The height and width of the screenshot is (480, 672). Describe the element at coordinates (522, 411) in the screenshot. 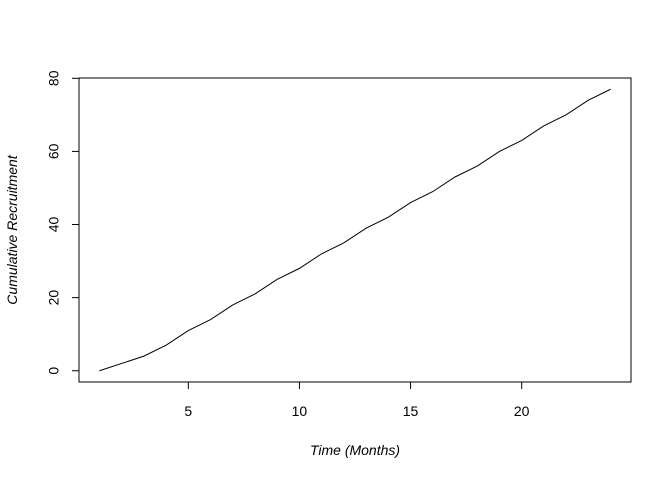

I see `x-tick-label: 20` at that location.